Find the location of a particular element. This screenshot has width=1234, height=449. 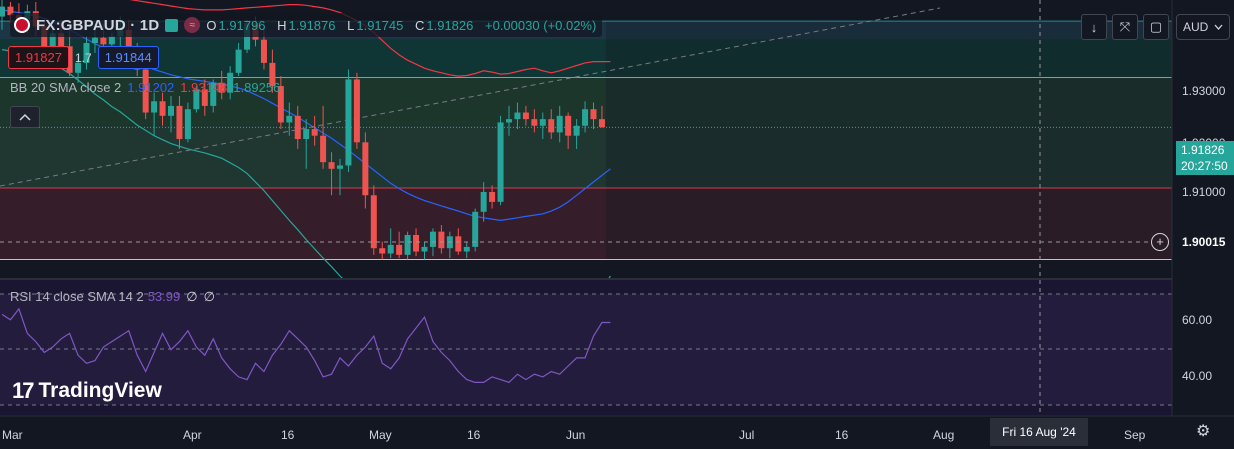

fullscreen-icon: ▢ is located at coordinates (1156, 26).